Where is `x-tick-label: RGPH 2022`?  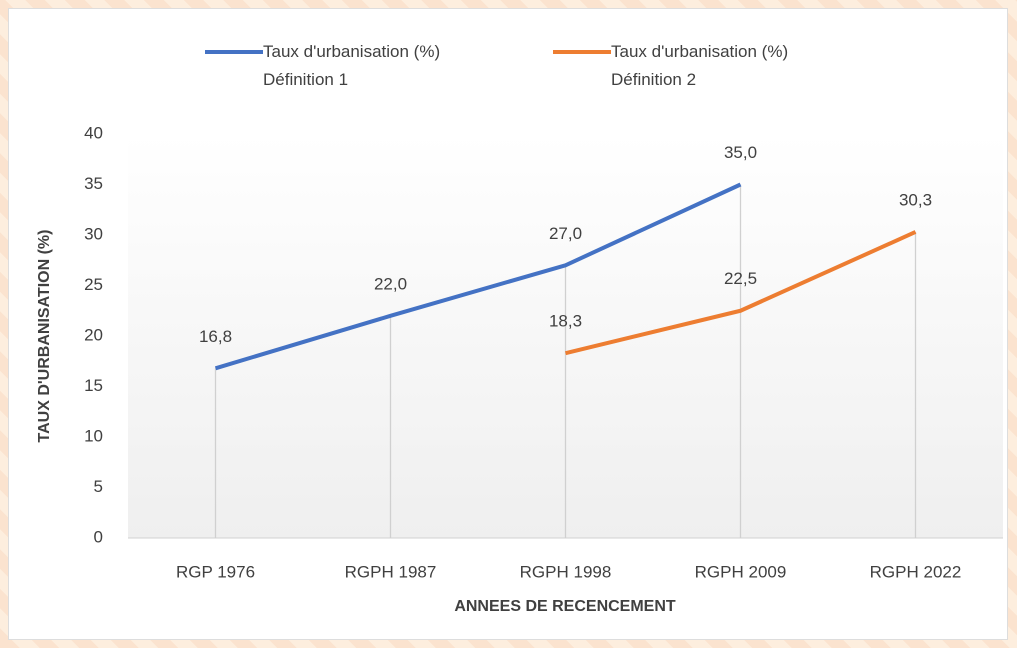 x-tick-label: RGPH 2022 is located at coordinates (916, 571).